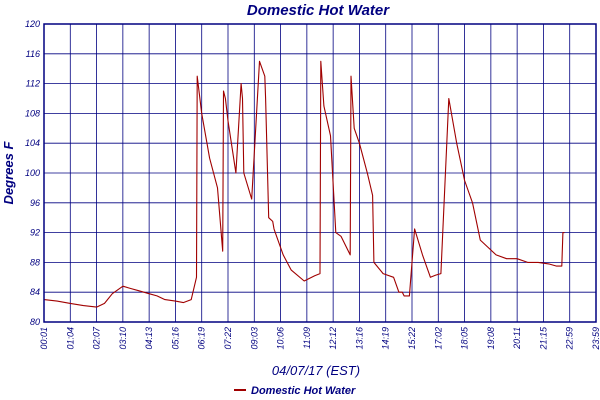 This screenshot has height=400, width=600. Describe the element at coordinates (570, 339) in the screenshot. I see `x-tick-label: 22:59` at that location.